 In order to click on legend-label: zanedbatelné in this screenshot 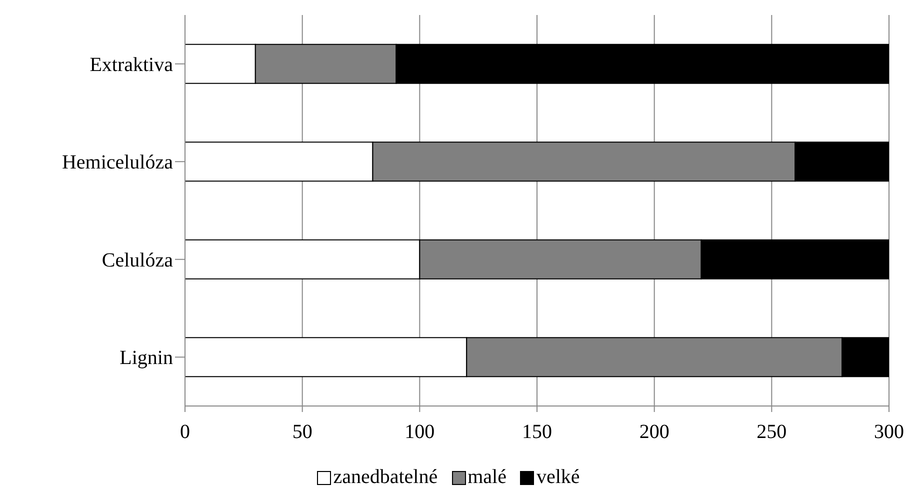, I will do `click(385, 477)`.